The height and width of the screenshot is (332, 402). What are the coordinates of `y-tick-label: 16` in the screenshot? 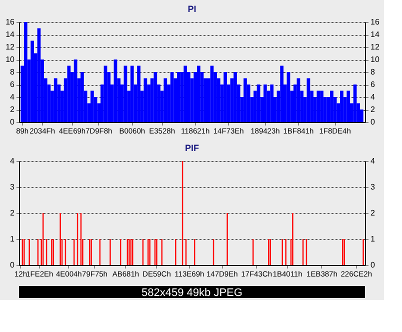 It's located at (11, 22).